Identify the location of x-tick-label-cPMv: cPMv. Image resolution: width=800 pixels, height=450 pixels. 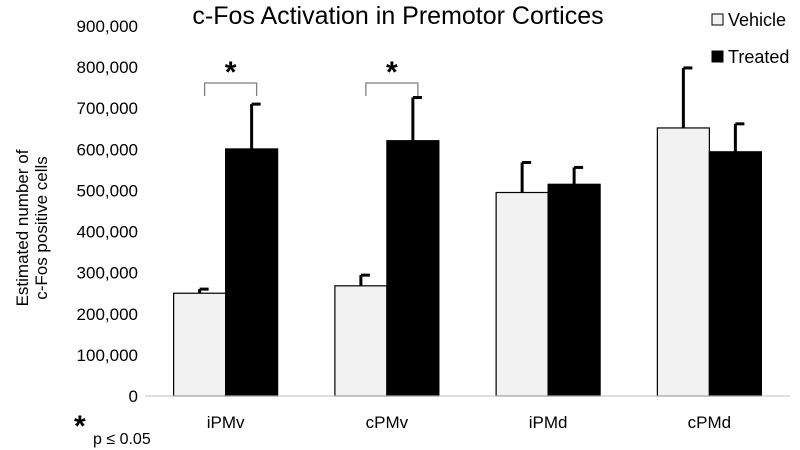
(387, 422).